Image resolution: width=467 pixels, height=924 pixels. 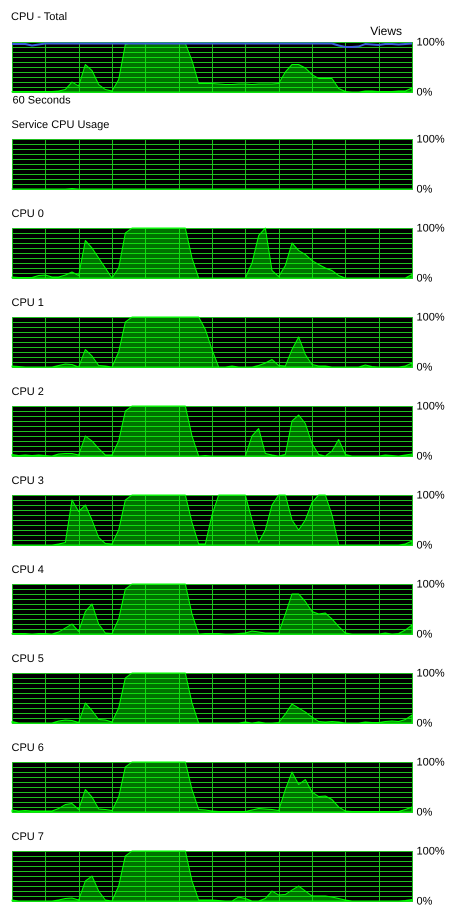 What do you see at coordinates (28, 570) in the screenshot?
I see `chart-title: CPU 4` at bounding box center [28, 570].